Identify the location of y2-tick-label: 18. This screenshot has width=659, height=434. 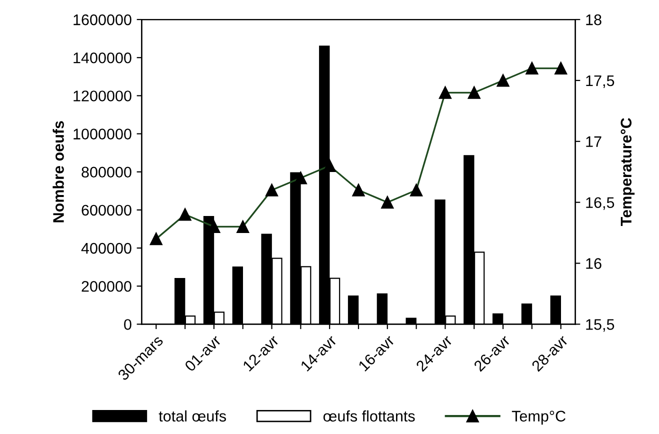
(594, 20).